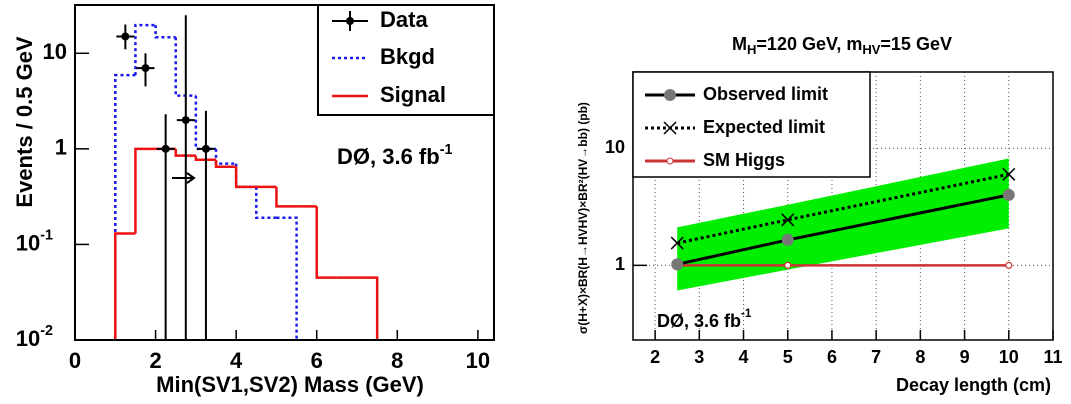 The image size is (1071, 404). Describe the element at coordinates (809, 44) in the screenshot. I see `title-text: =120 GeV, m` at that location.